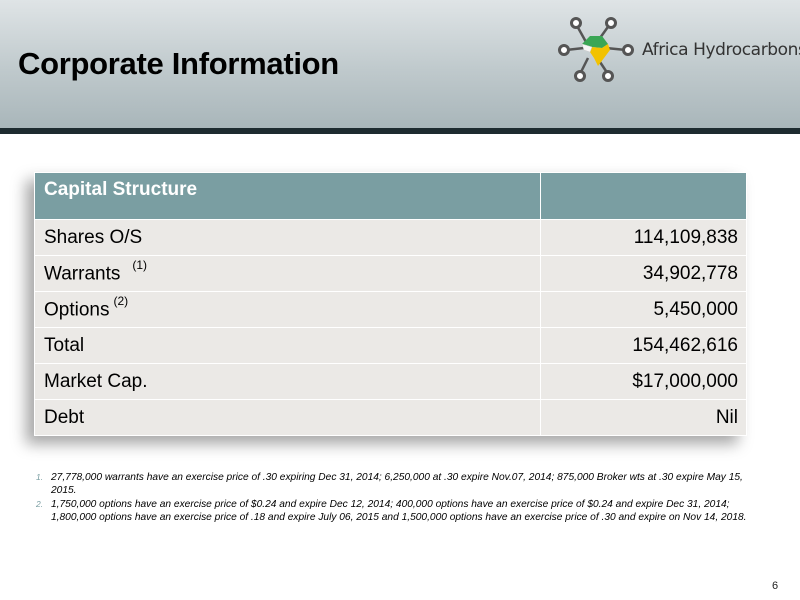  I want to click on company-logo: Africa Hydrocarbons, so click(678, 52).